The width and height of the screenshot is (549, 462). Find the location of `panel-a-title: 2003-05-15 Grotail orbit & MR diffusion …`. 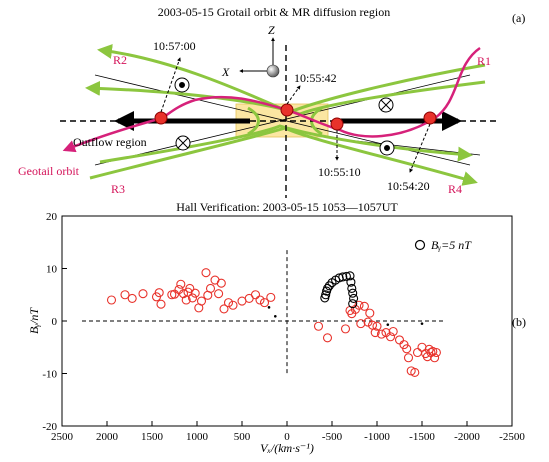

panel-a-title: 2003-05-15 Grotail orbit & MR diffusion … is located at coordinates (274, 12).